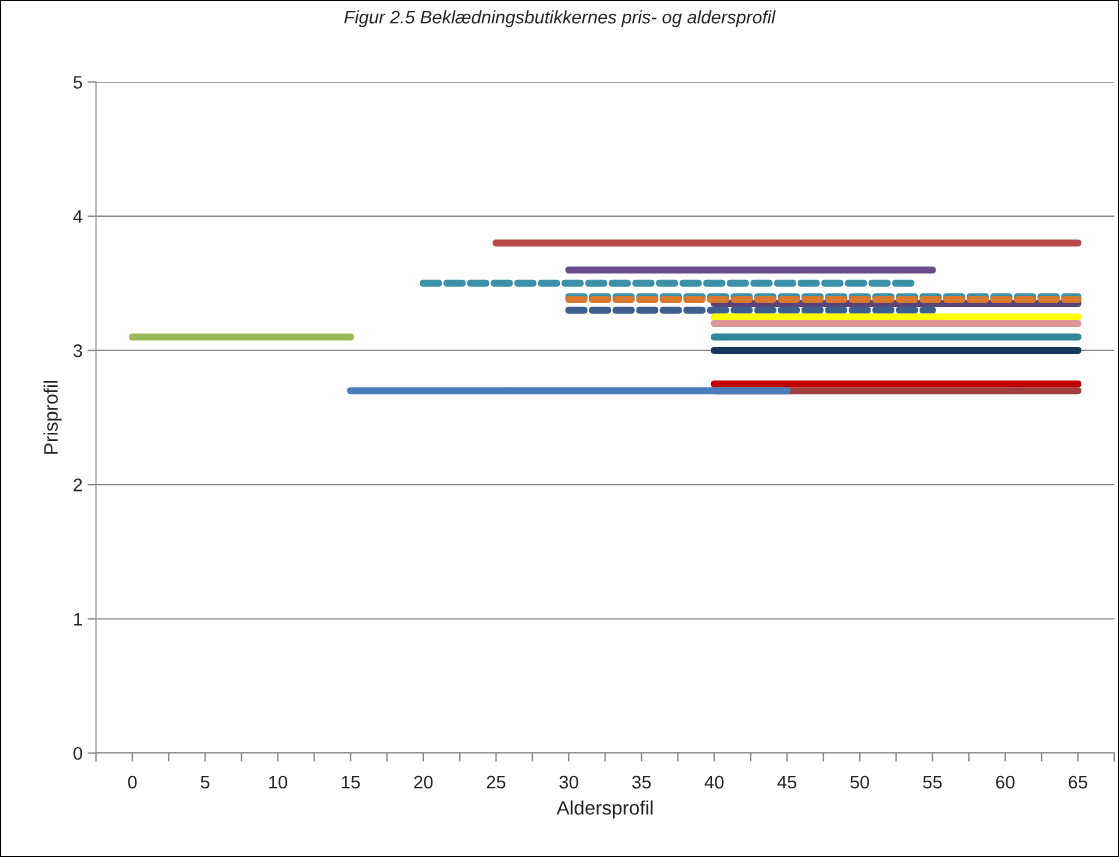 The height and width of the screenshot is (857, 1119). What do you see at coordinates (52, 417) in the screenshot?
I see `y-axis-title: Prisprofil` at bounding box center [52, 417].